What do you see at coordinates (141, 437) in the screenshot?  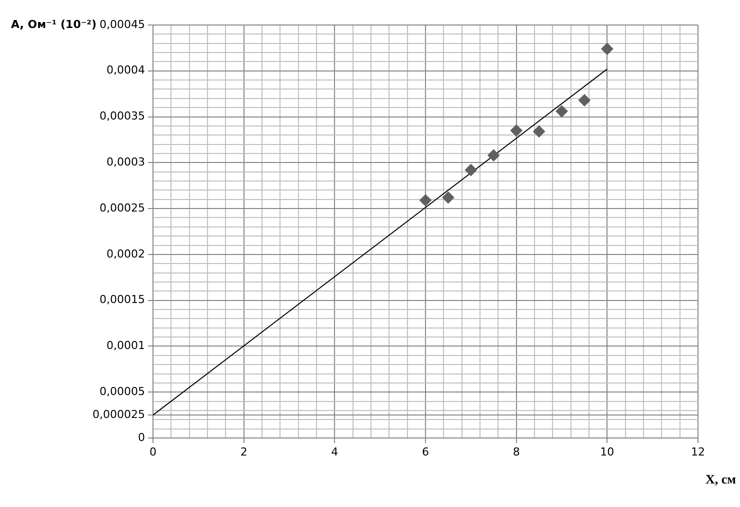 I see `y-tick-label: 0` at bounding box center [141, 437].